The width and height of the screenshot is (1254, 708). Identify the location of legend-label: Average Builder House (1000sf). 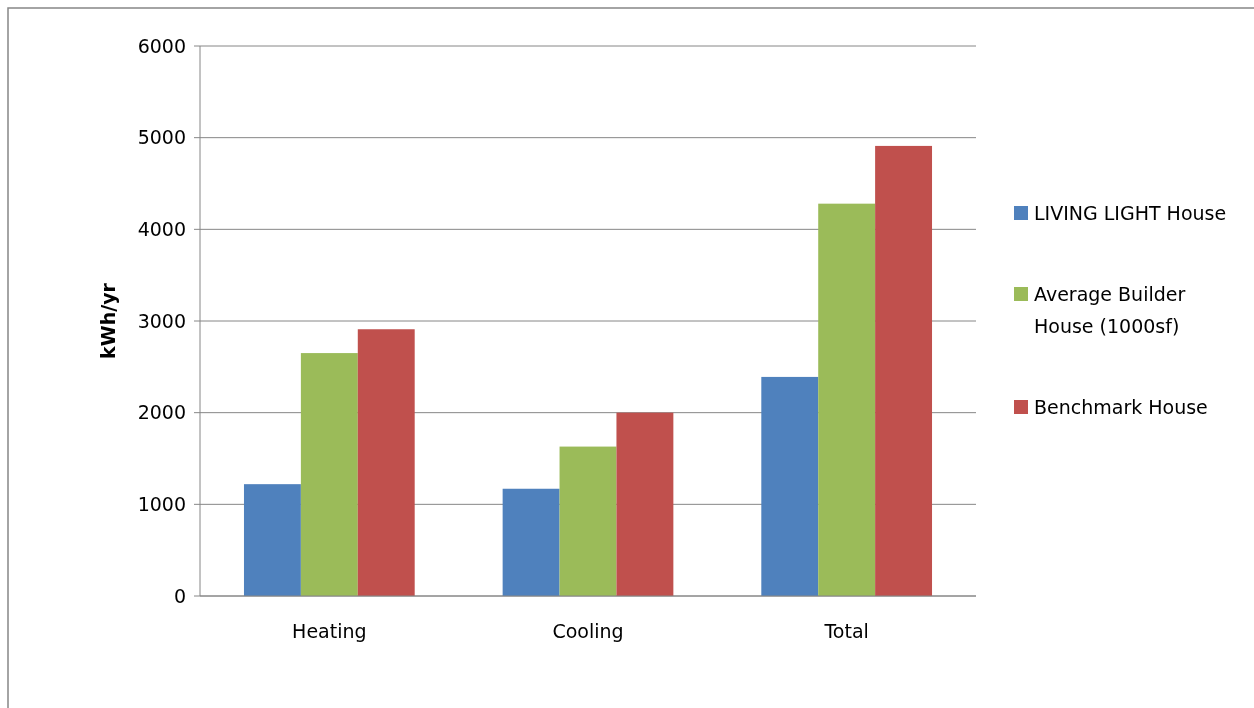
(1110, 309).